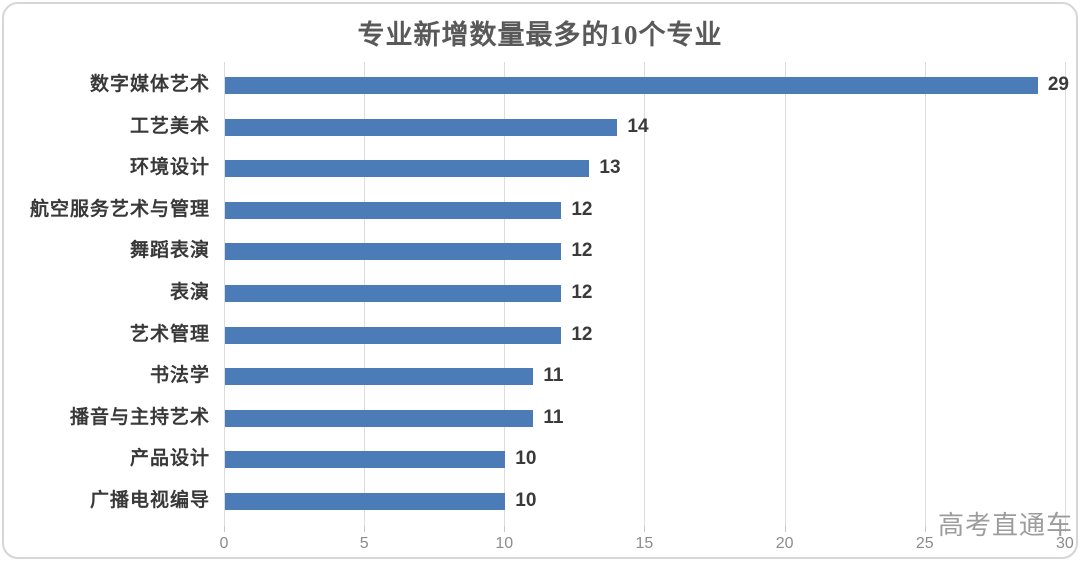  Describe the element at coordinates (540, 35) in the screenshot. I see `chart-title: 专业新增数量最多的10个专业` at that location.